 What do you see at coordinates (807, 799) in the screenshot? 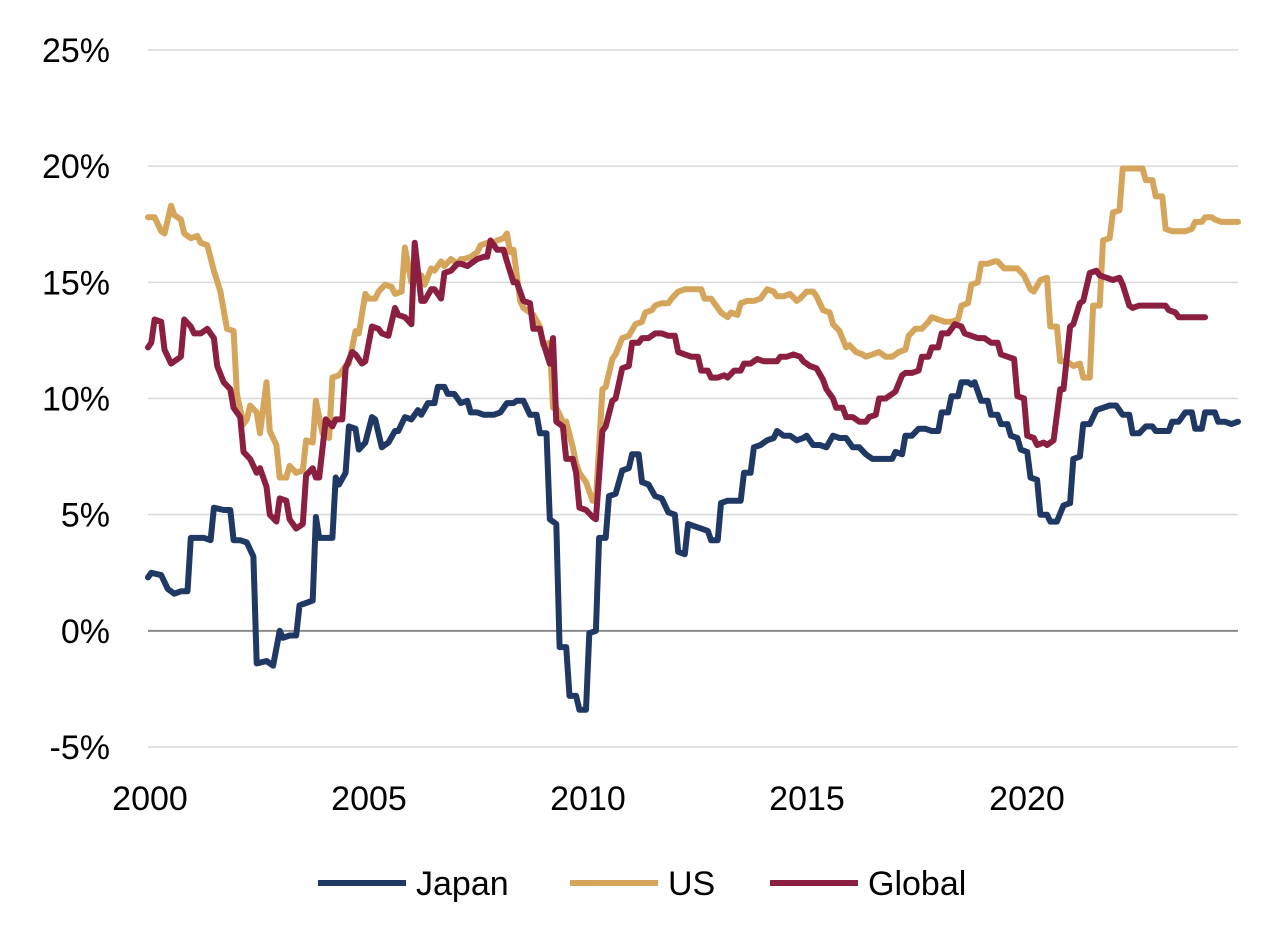
I see `x-tick-label: 2015` at bounding box center [807, 799].